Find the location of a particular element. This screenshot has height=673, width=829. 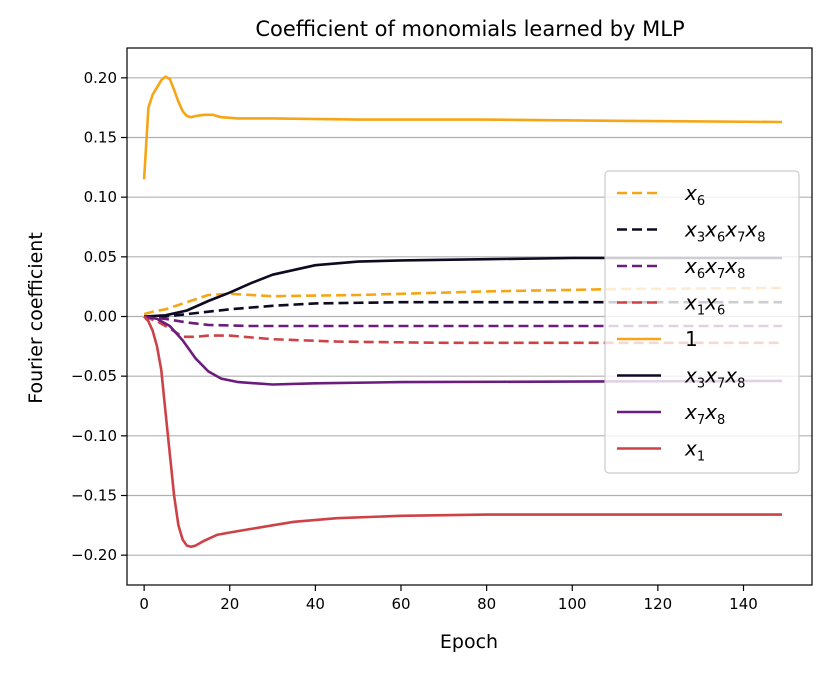

legend-box is located at coordinates (702, 322).